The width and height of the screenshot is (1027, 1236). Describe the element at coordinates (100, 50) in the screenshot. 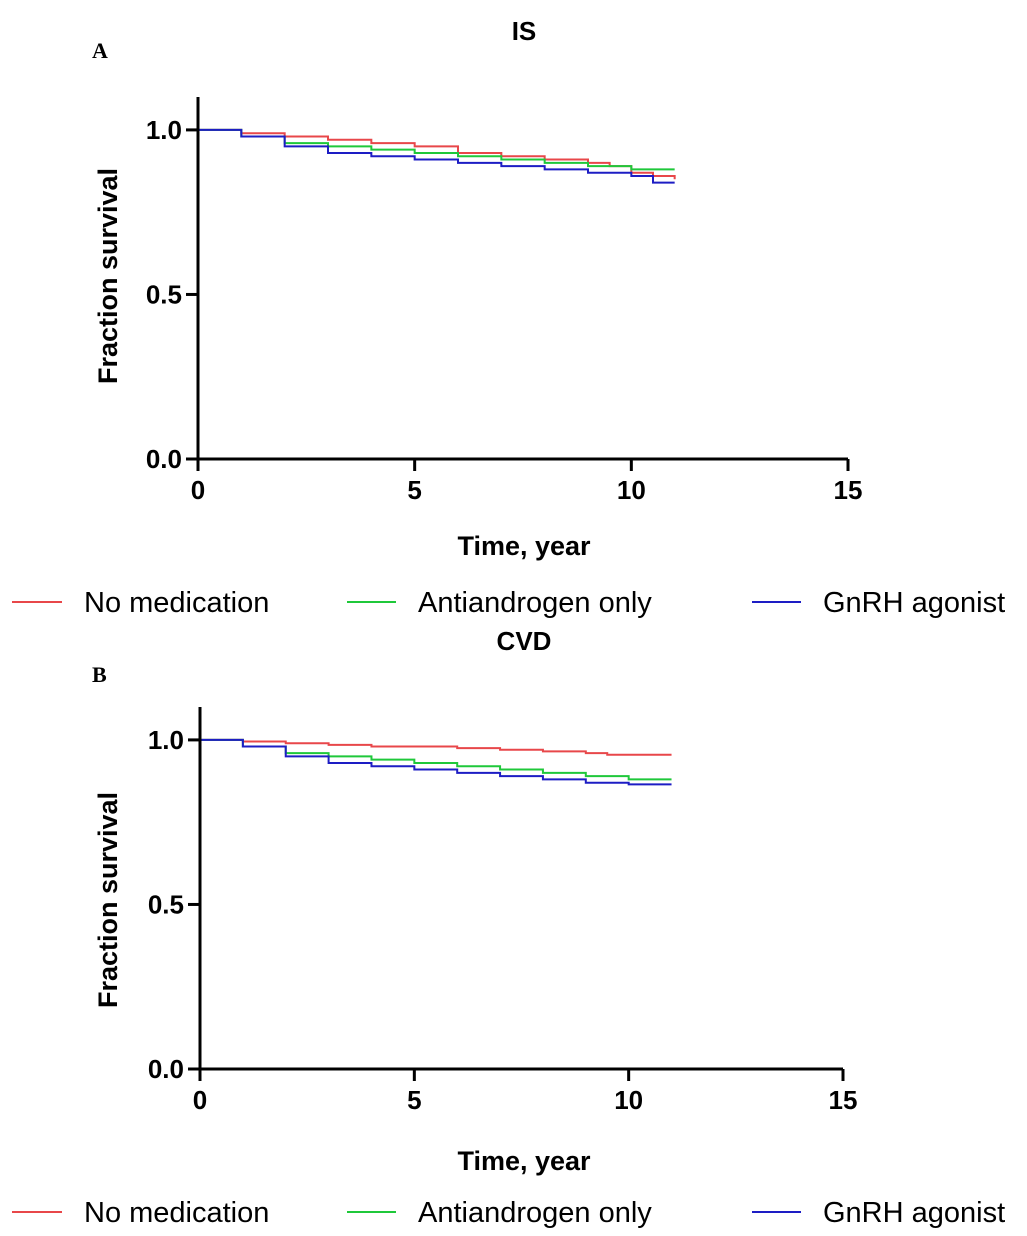

I see `panel-letter: A` at that location.